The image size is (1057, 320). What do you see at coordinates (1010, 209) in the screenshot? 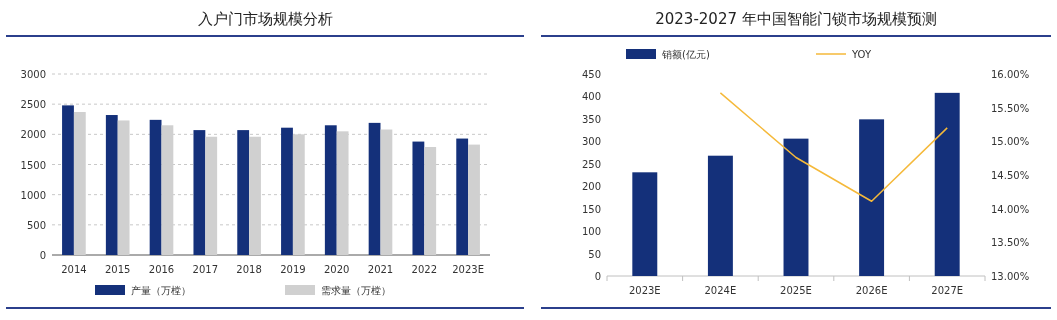
I see `y2-tick-label: 14.00%` at bounding box center [1010, 209].